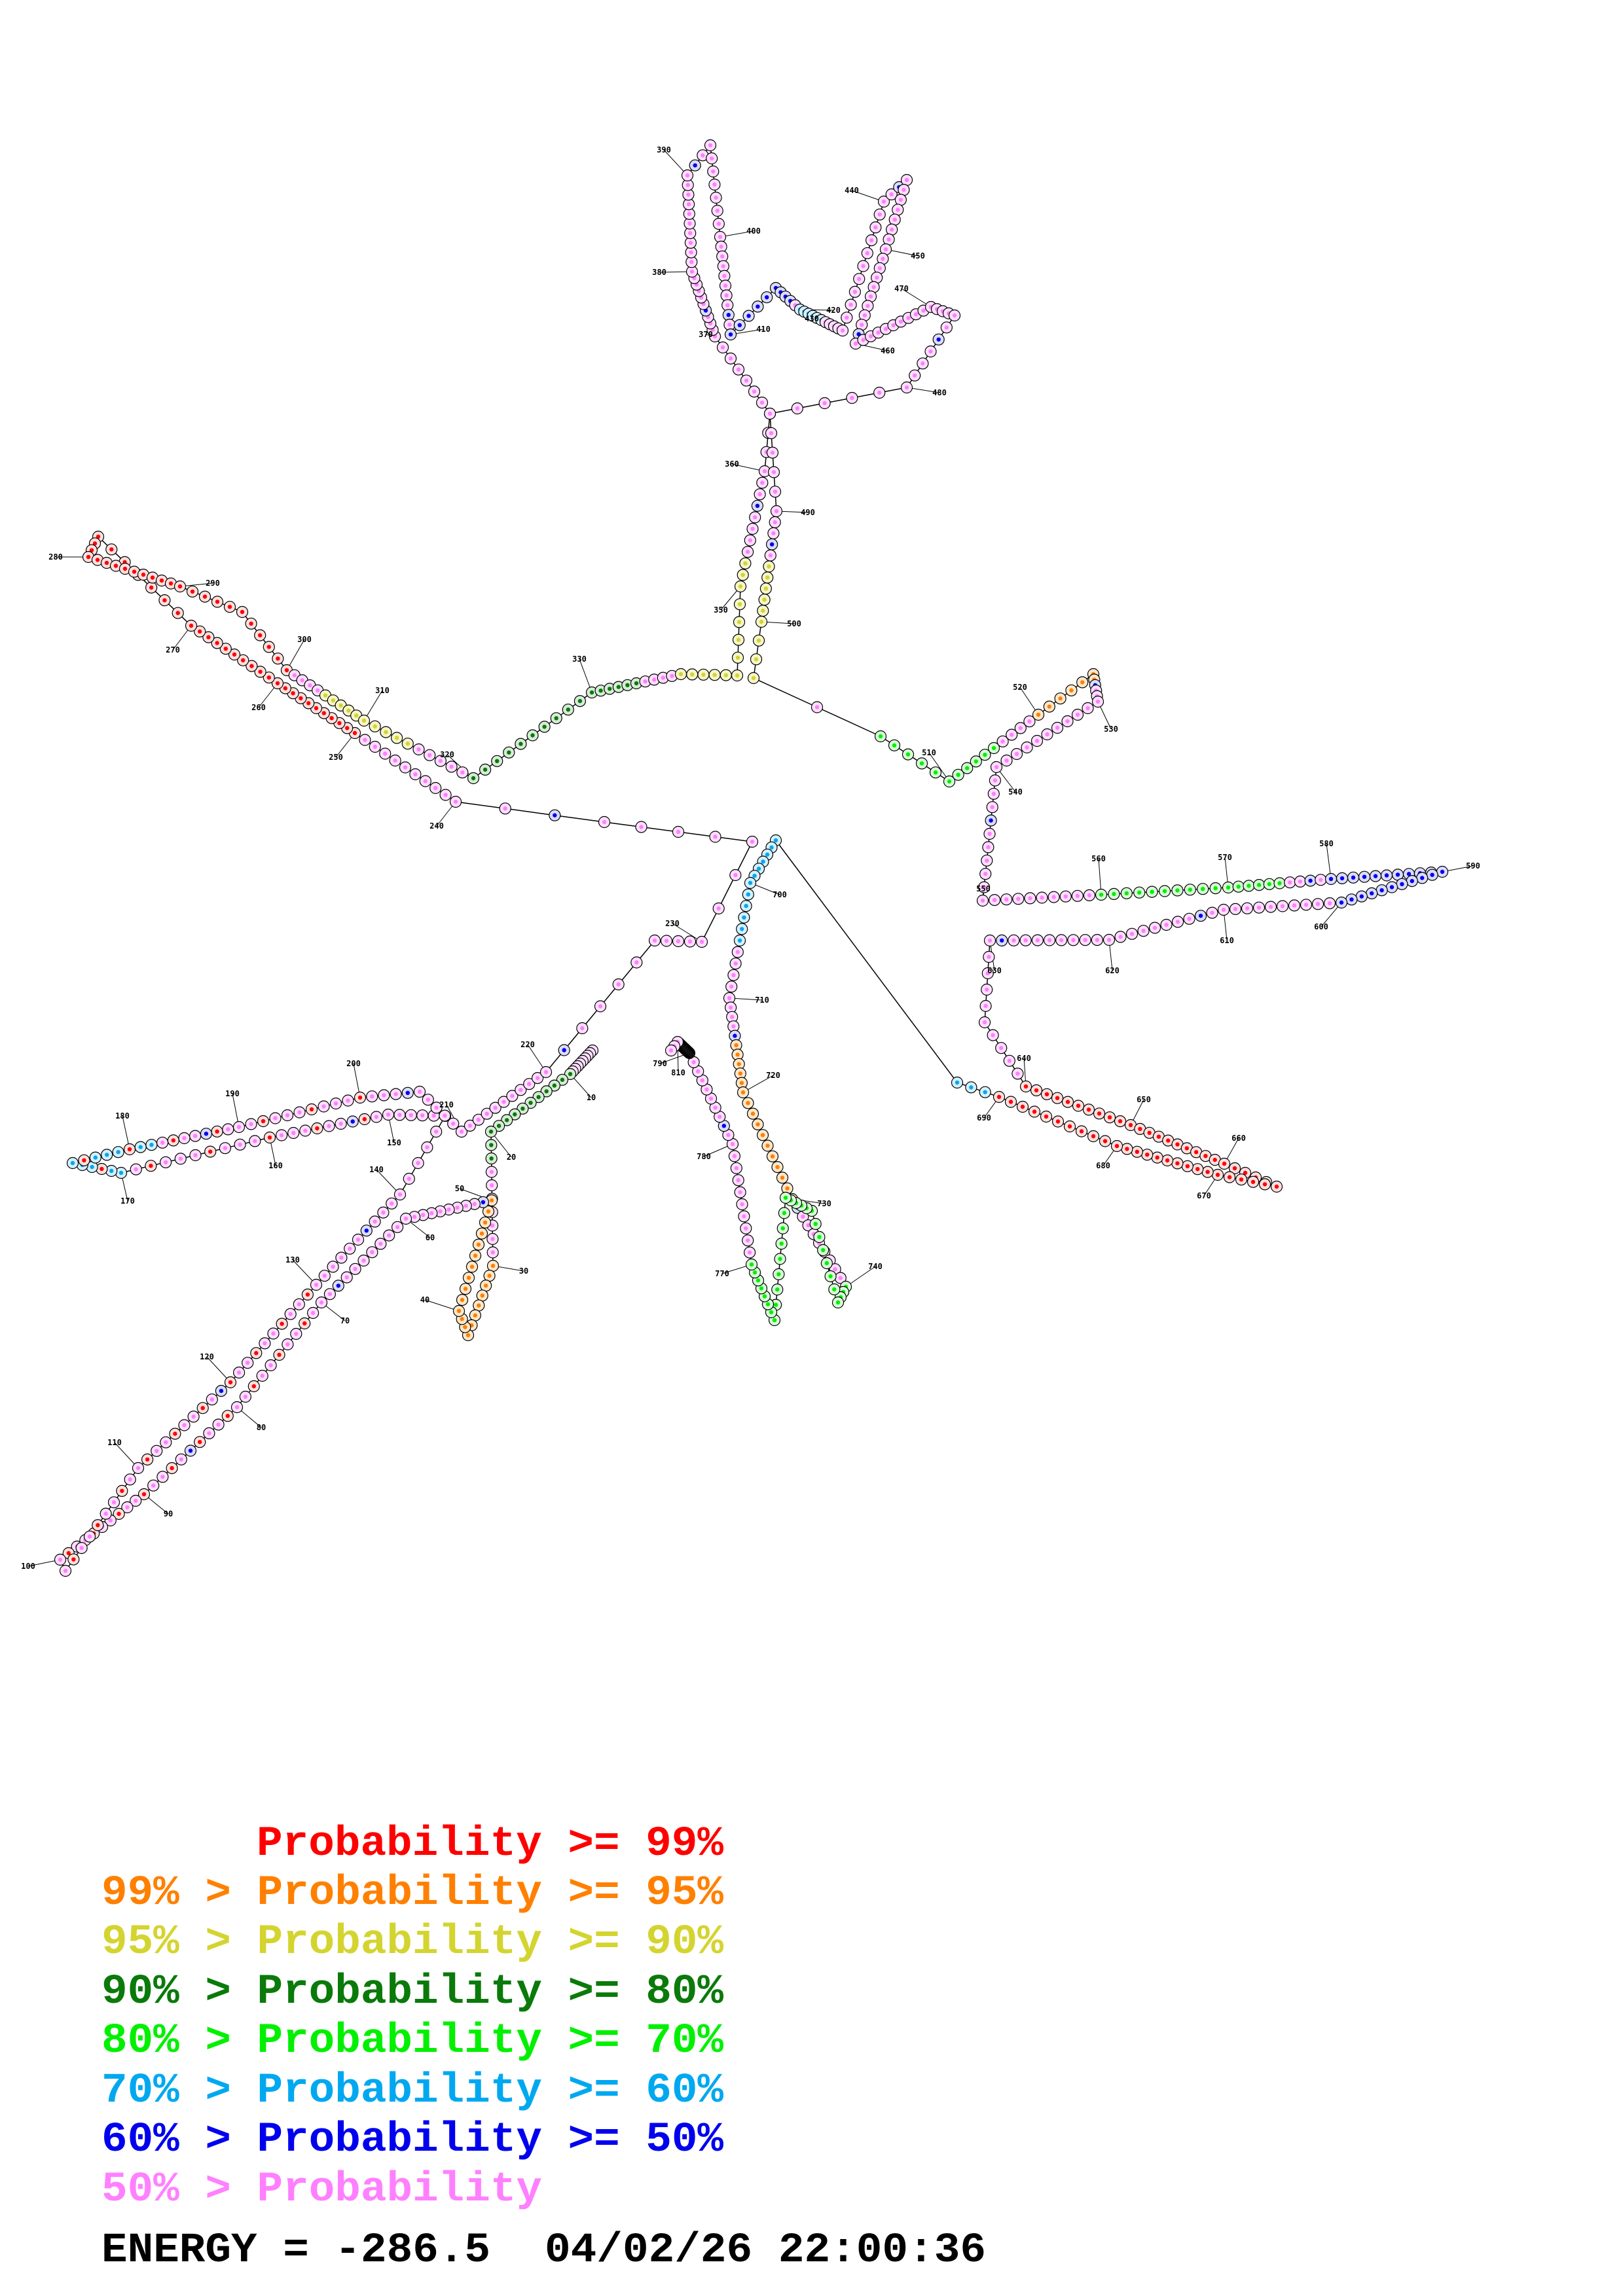 This screenshot has height=2296, width=1623. I want to click on position-label: 100, so click(28, 1566).